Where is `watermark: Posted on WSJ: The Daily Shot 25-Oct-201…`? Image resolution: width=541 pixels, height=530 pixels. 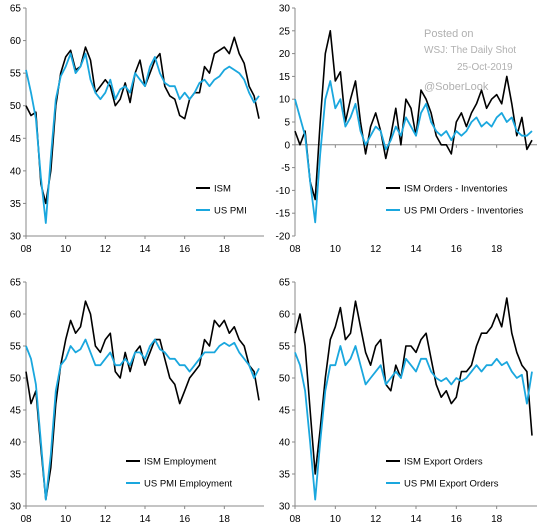
watermark: Posted on WSJ: The Daily Shot 25-Oct-201… is located at coordinates (470, 60).